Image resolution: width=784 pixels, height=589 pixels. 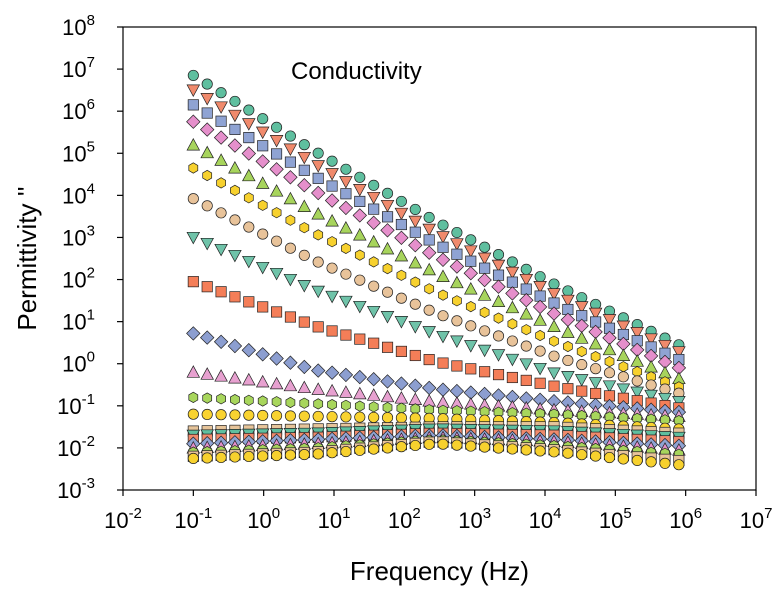 What do you see at coordinates (334, 519) in the screenshot?
I see `x-tick-label: 10¹` at bounding box center [334, 519].